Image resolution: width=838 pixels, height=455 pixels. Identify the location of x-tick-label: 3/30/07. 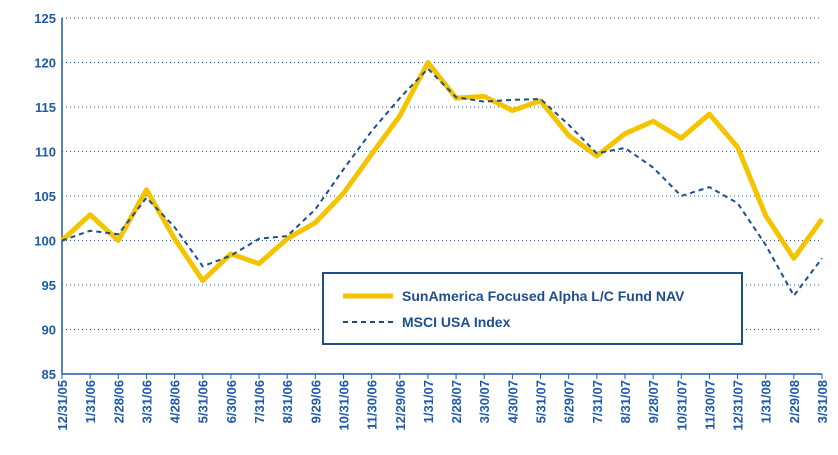
(484, 401).